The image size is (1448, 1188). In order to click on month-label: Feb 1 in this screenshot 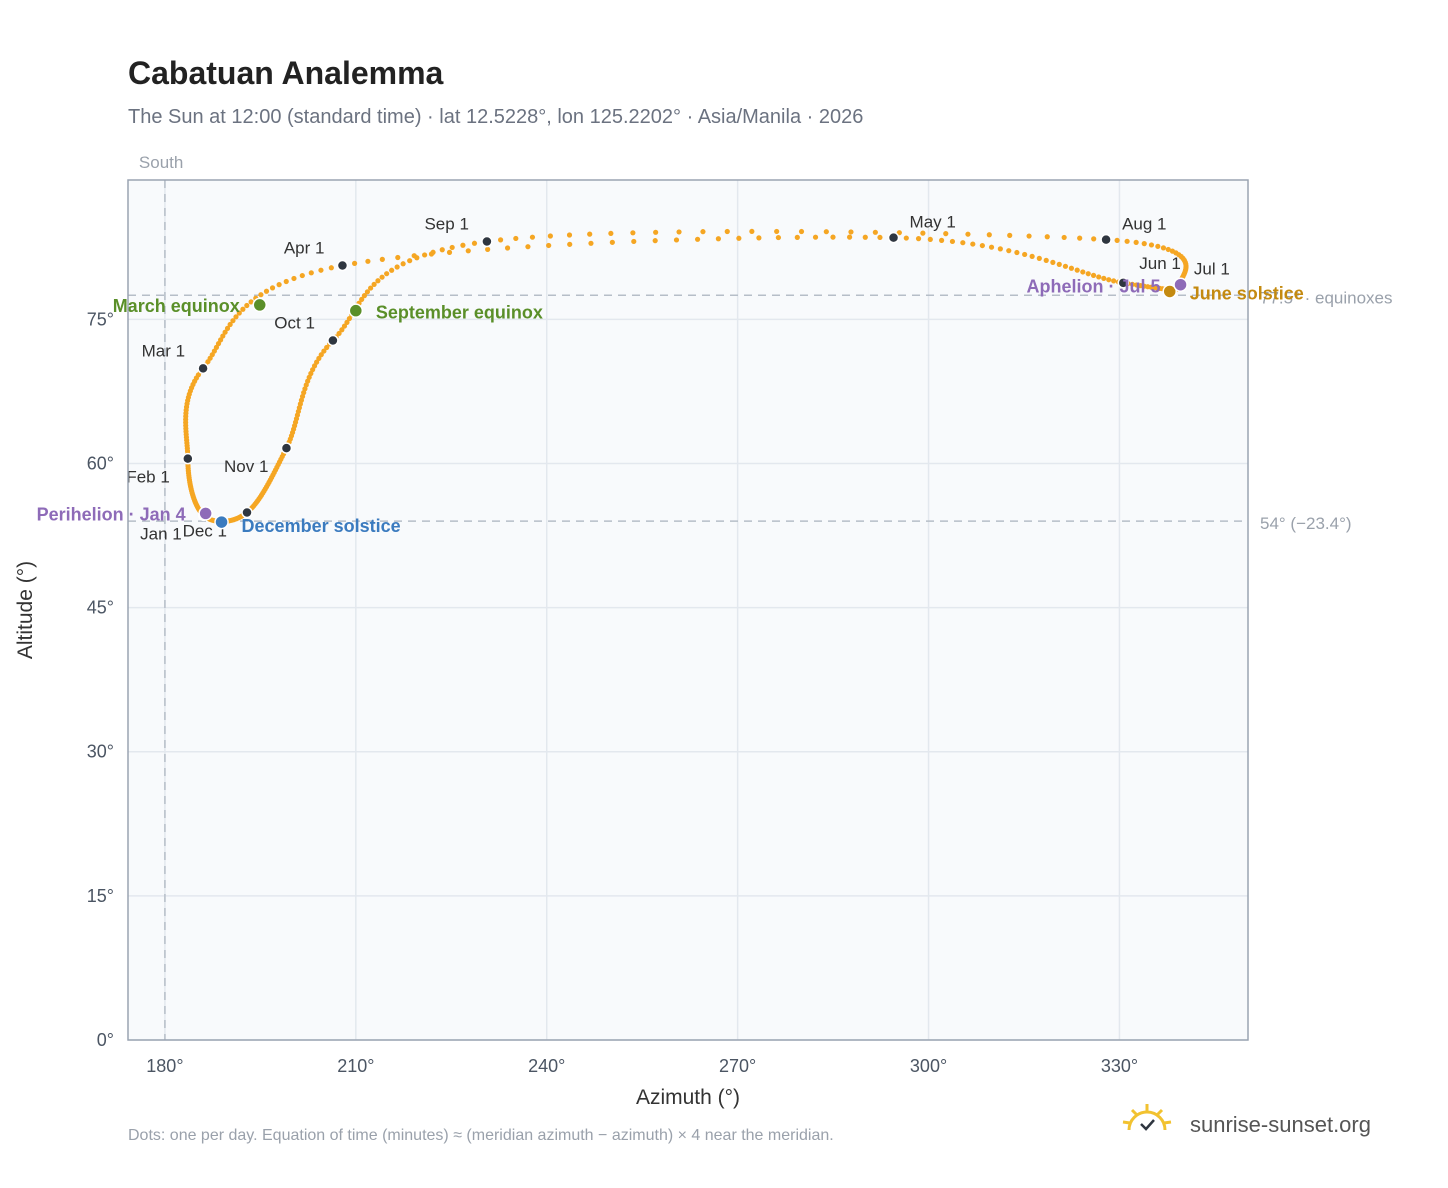, I will do `click(147, 477)`.